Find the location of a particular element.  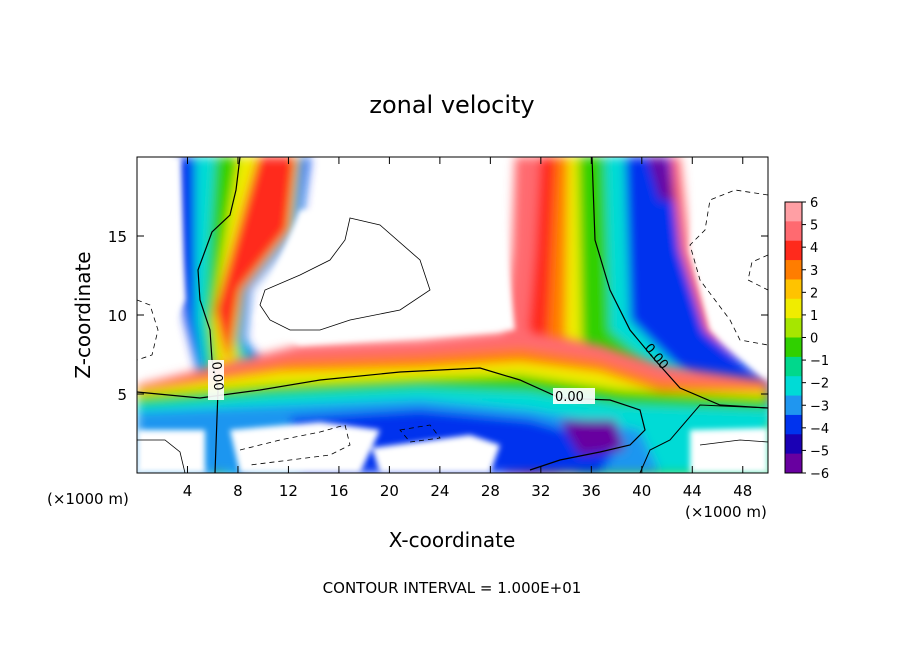

colorbar-label: 2 is located at coordinates (814, 293).